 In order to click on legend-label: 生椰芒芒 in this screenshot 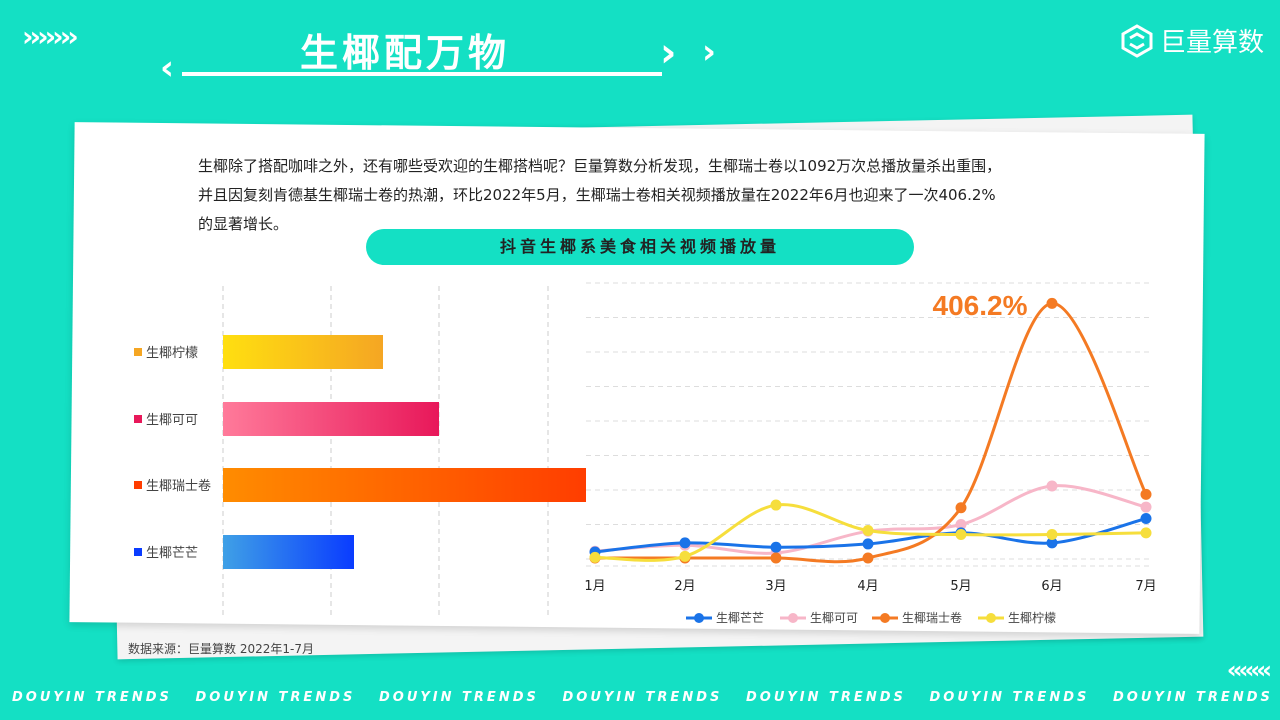, I will do `click(740, 617)`.